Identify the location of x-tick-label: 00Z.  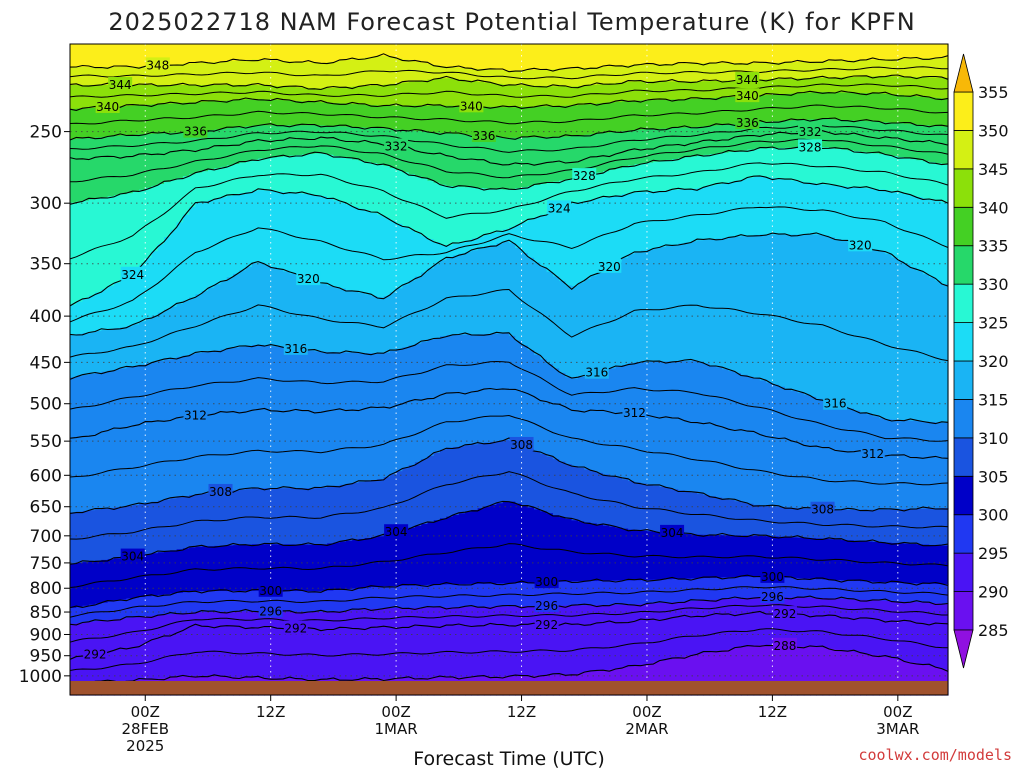
(897, 712).